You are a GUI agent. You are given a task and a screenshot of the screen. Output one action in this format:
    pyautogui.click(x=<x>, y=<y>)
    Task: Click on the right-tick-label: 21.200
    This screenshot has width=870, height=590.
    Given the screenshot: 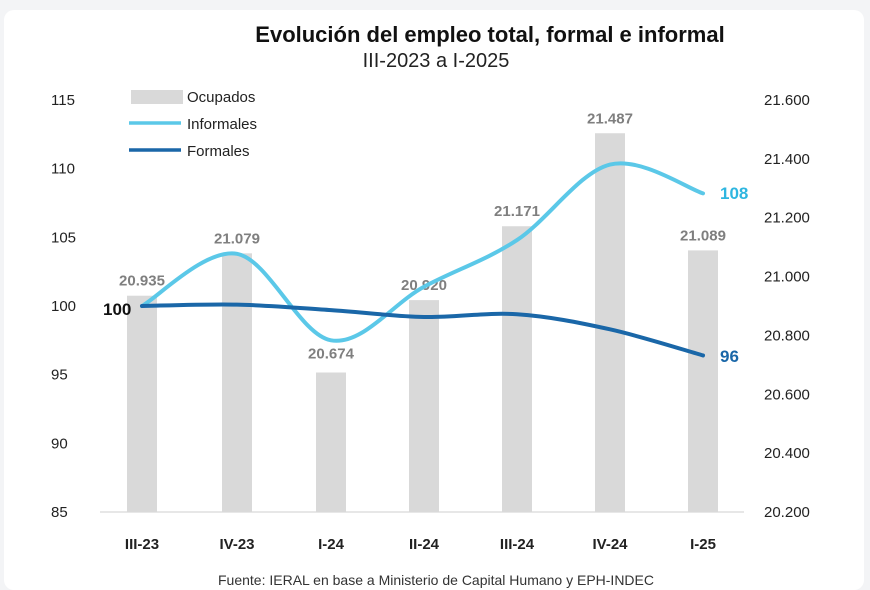 What is the action you would take?
    pyautogui.click(x=787, y=218)
    